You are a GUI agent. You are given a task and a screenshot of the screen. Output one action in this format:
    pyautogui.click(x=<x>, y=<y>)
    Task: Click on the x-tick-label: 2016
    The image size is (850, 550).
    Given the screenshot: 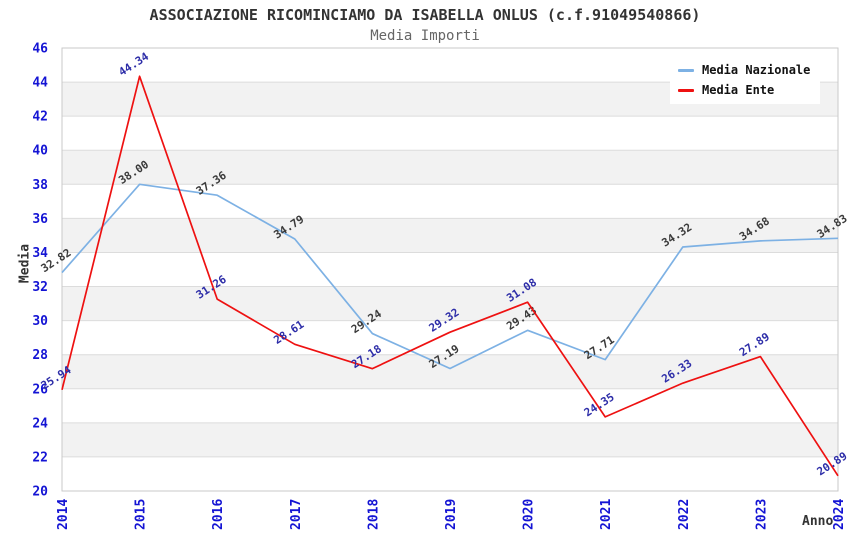 What is the action you would take?
    pyautogui.click(x=218, y=514)
    